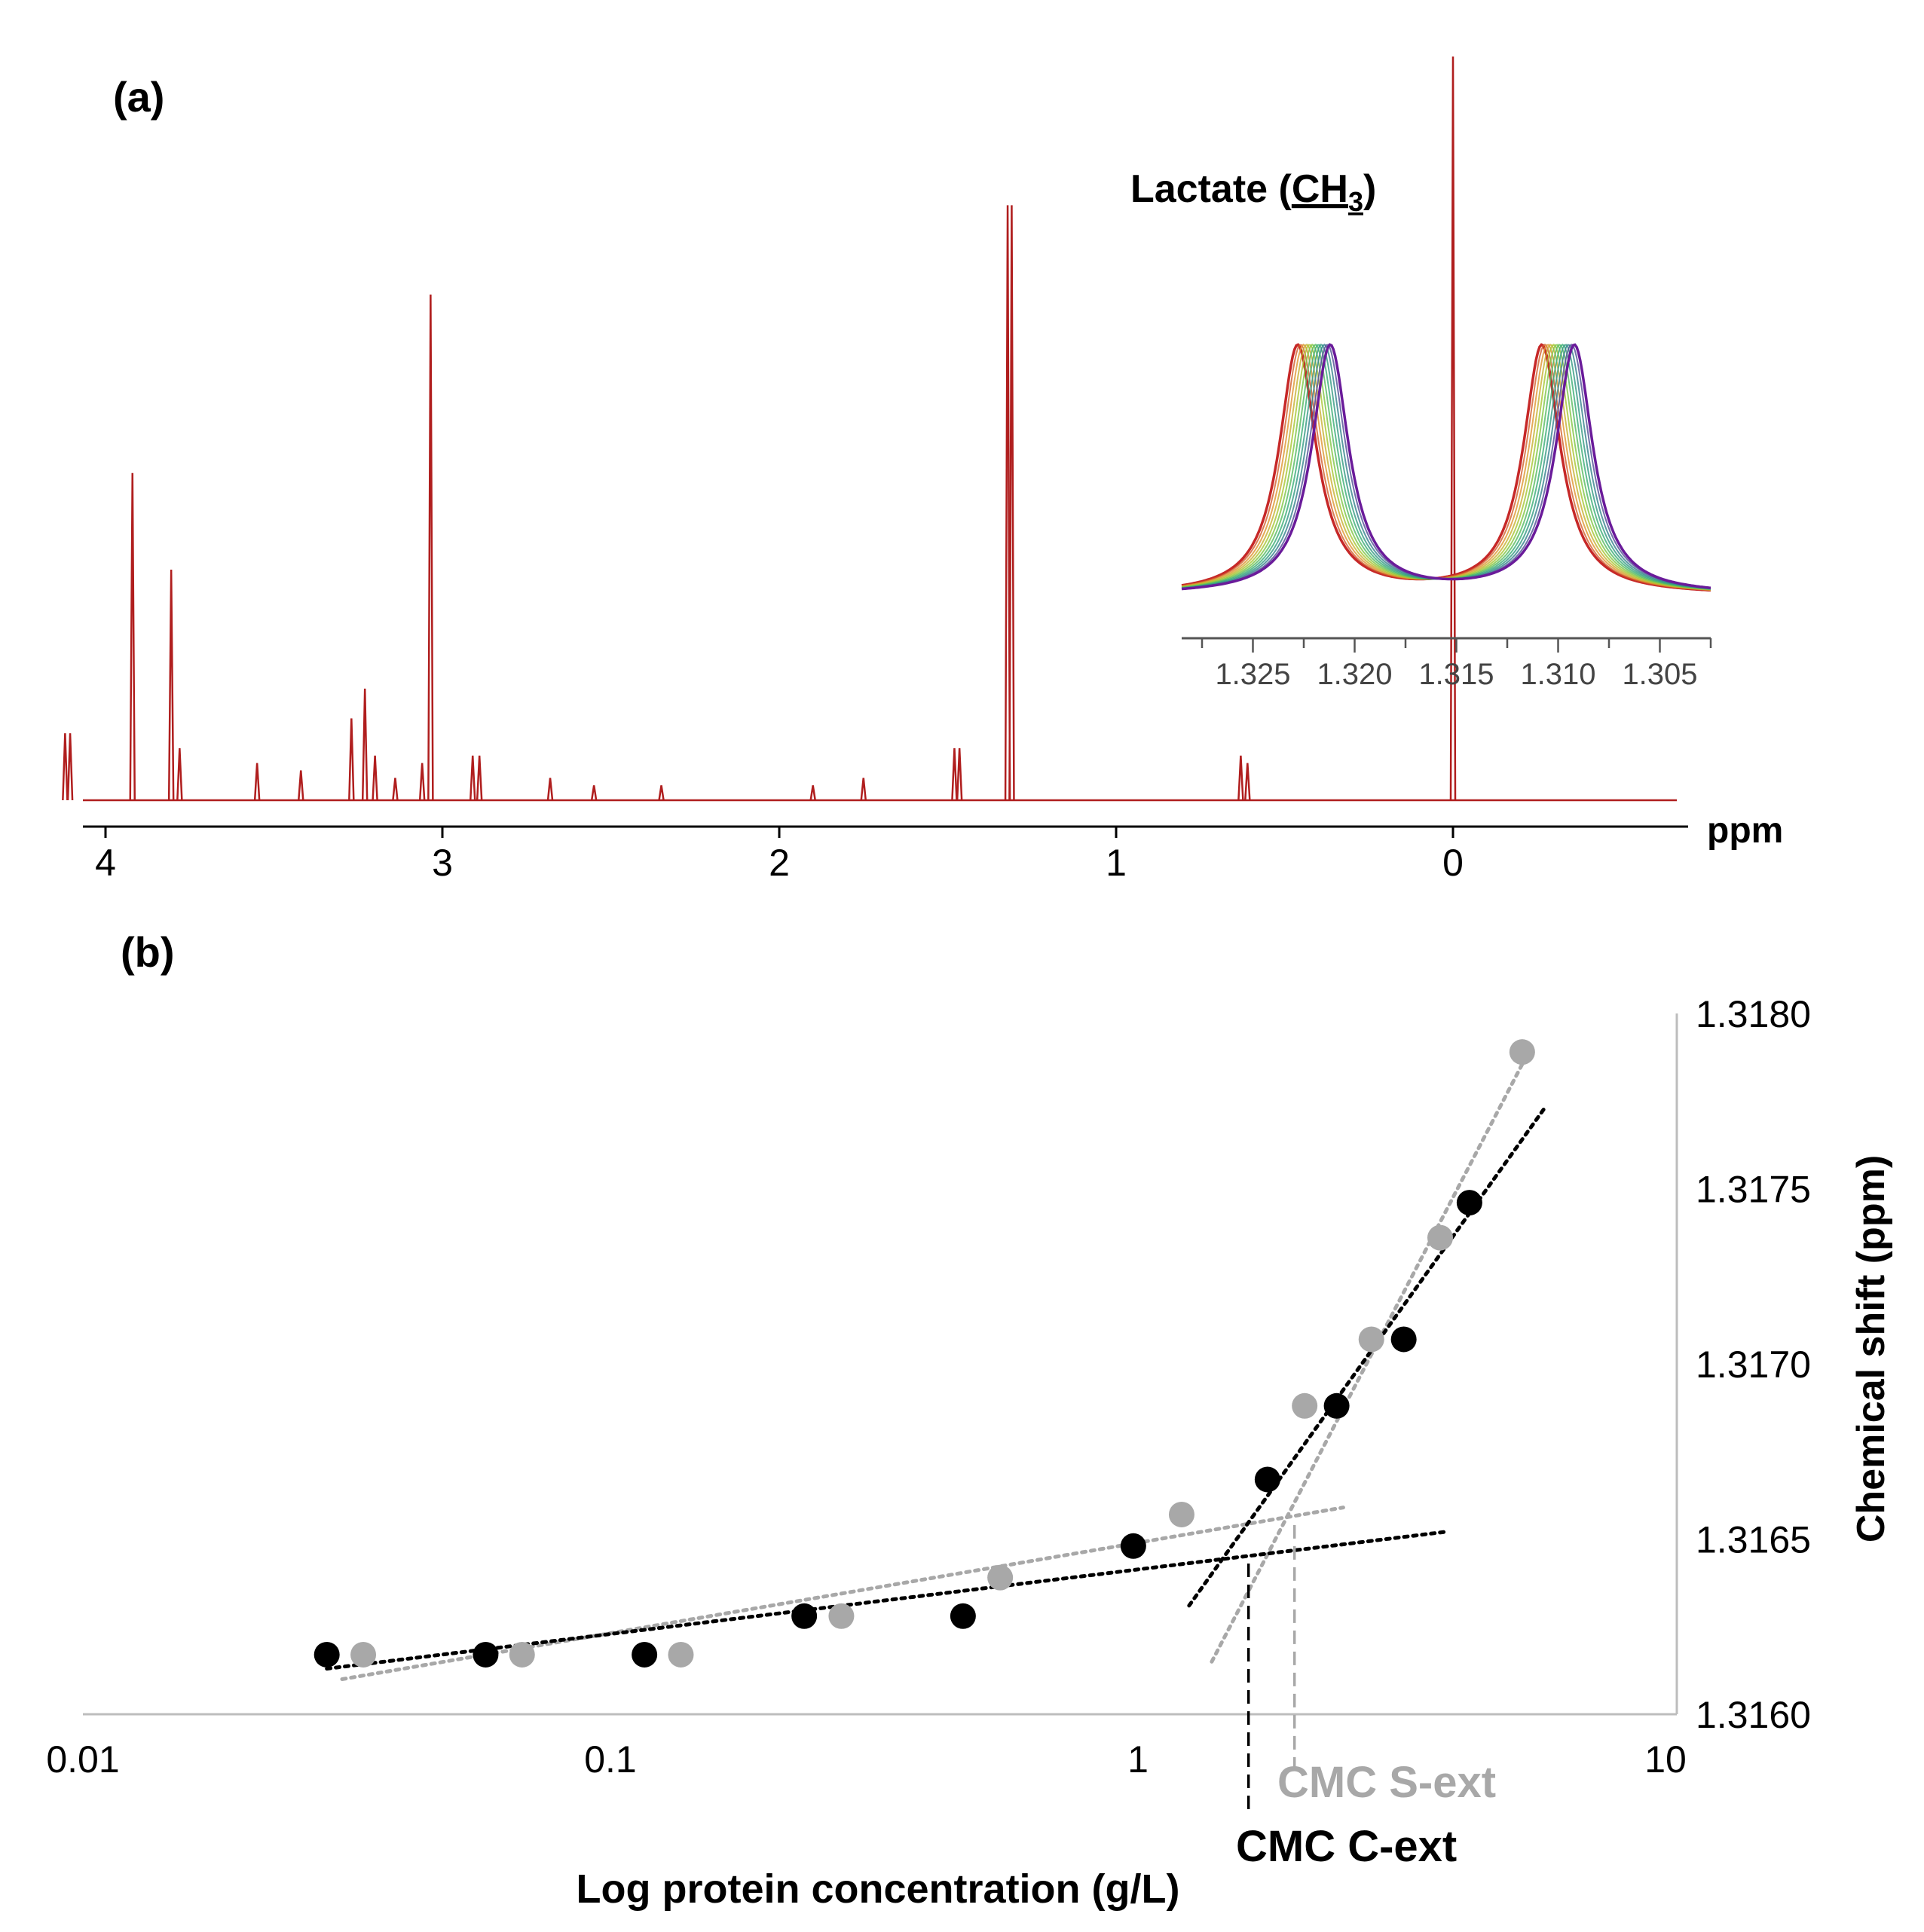 The height and width of the screenshot is (1932, 1924). I want to click on panel-b-label: (b), so click(148, 952).